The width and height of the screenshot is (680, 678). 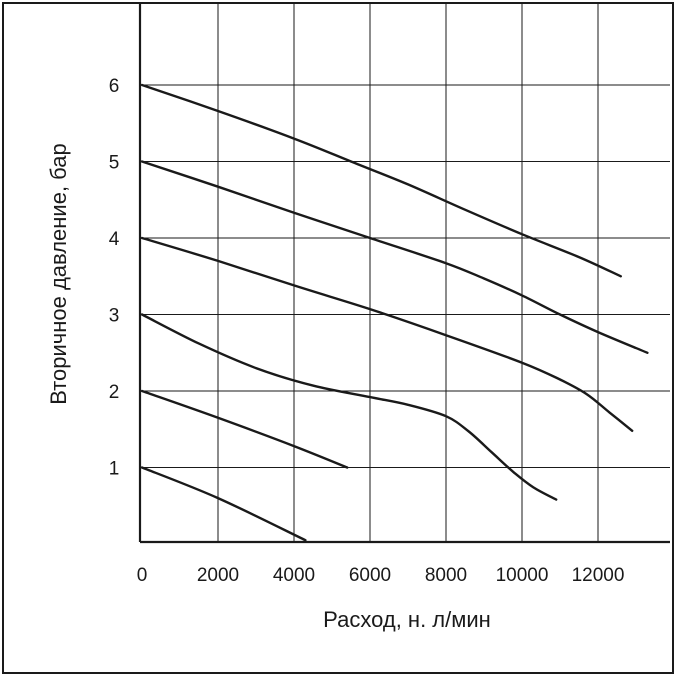 I want to click on x-tick-label-3: 6000, so click(x=370, y=575).